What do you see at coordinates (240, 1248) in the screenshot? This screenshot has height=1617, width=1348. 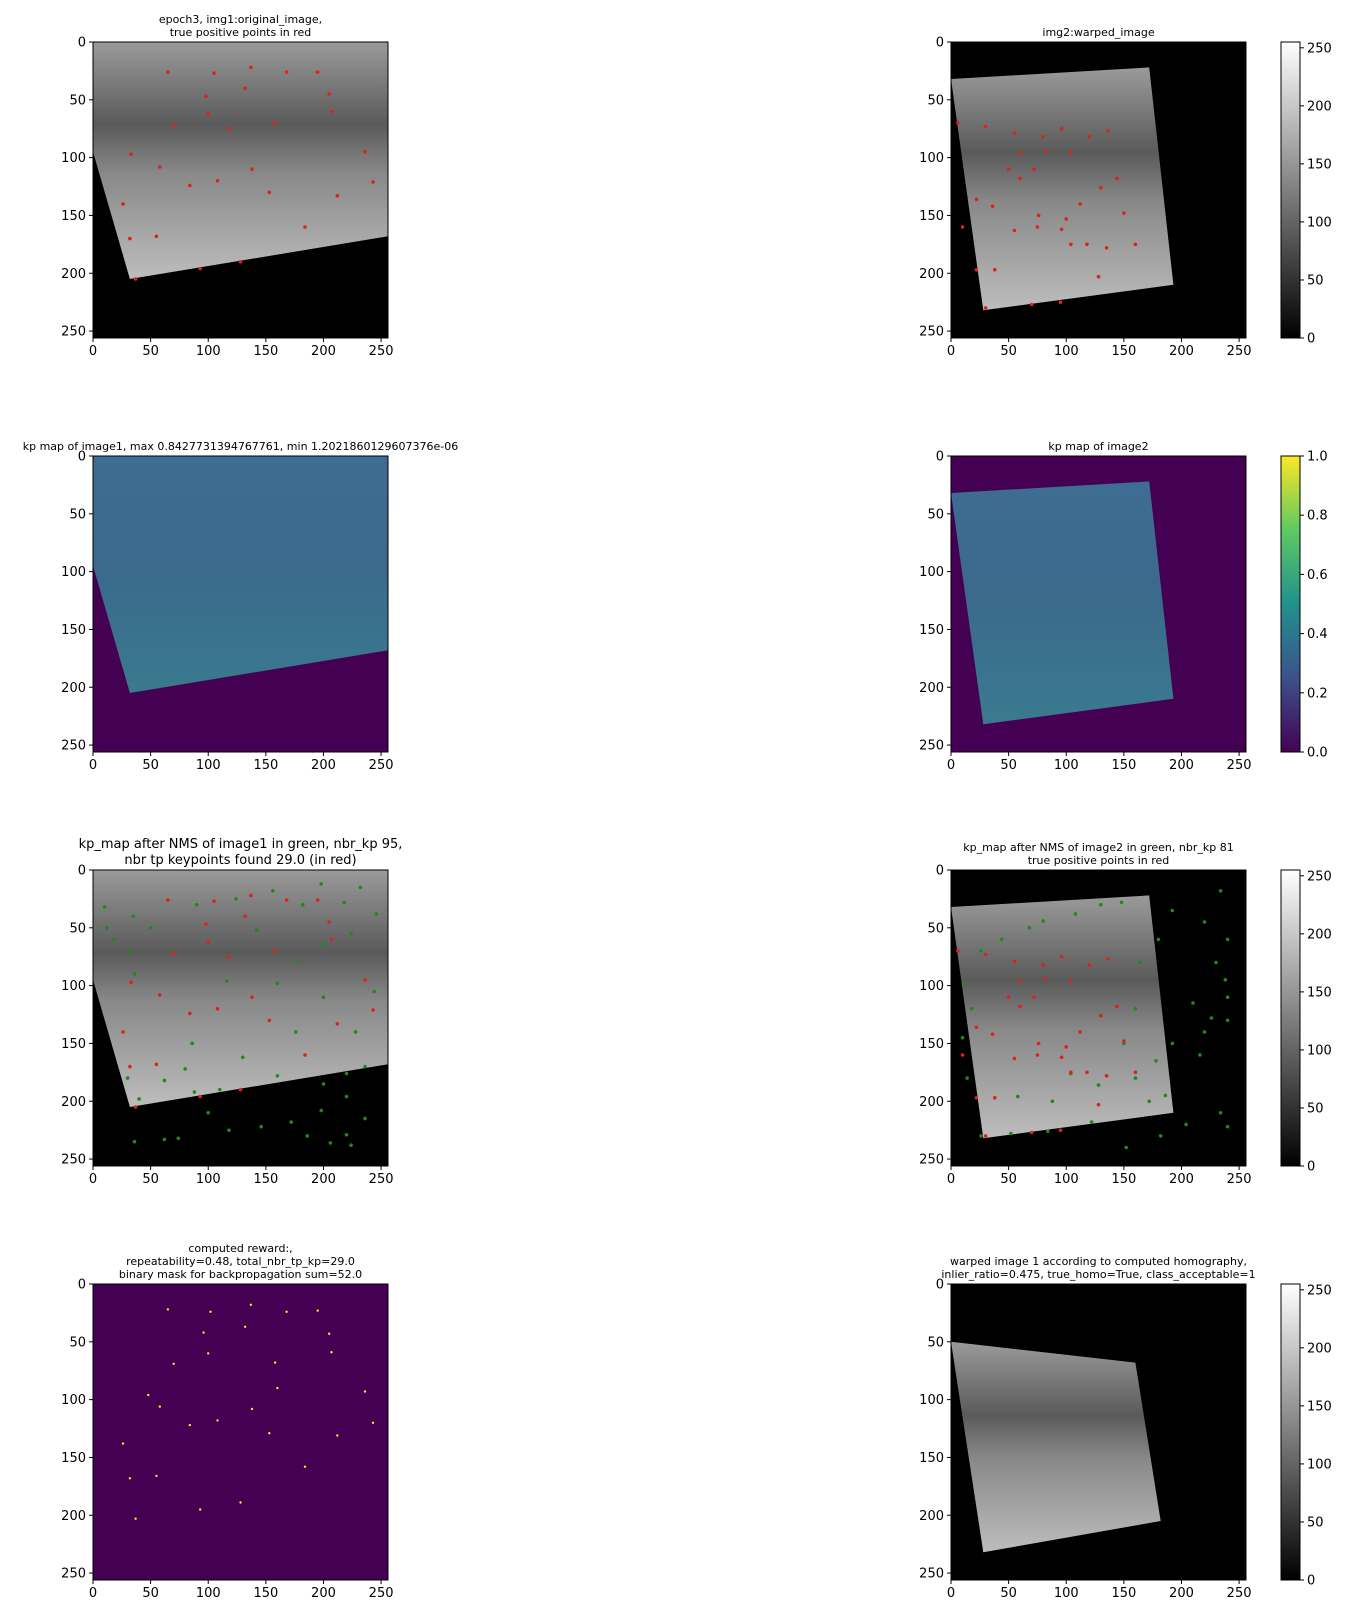 I see `chart-title: computed reward:,` at bounding box center [240, 1248].